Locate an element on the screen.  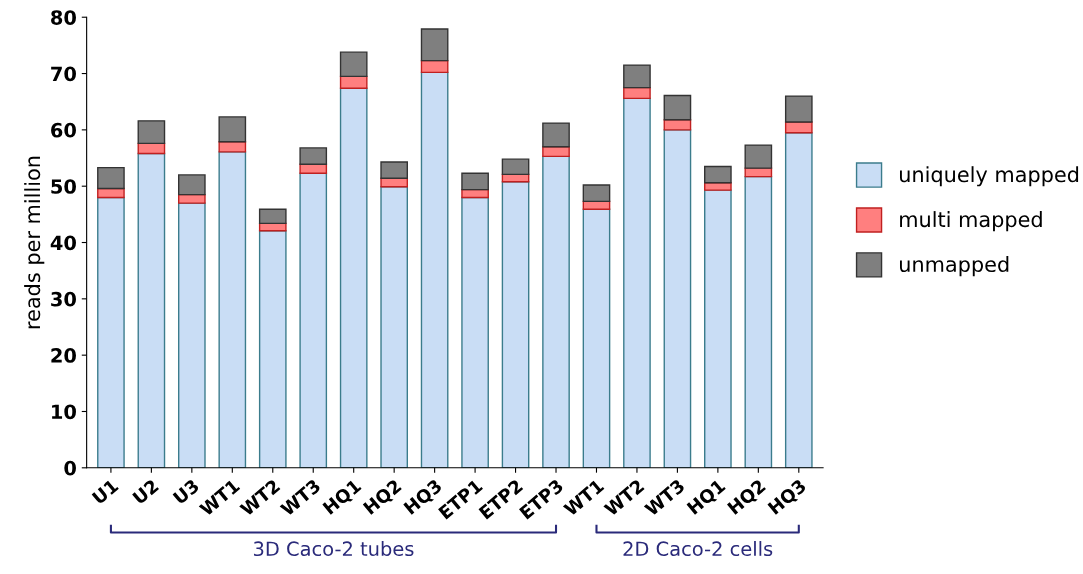
x-tick-label: U2 is located at coordinates (146, 491).